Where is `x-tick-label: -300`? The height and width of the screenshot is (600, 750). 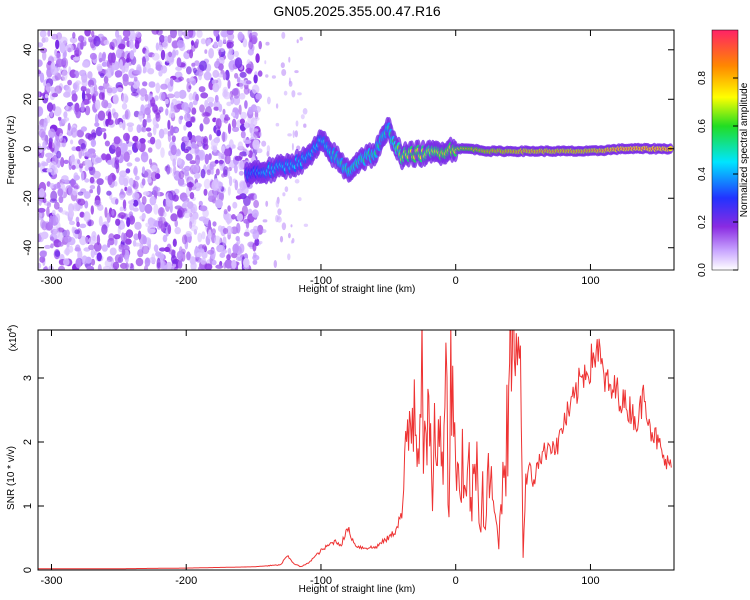 x-tick-label: -300 is located at coordinates (51, 581).